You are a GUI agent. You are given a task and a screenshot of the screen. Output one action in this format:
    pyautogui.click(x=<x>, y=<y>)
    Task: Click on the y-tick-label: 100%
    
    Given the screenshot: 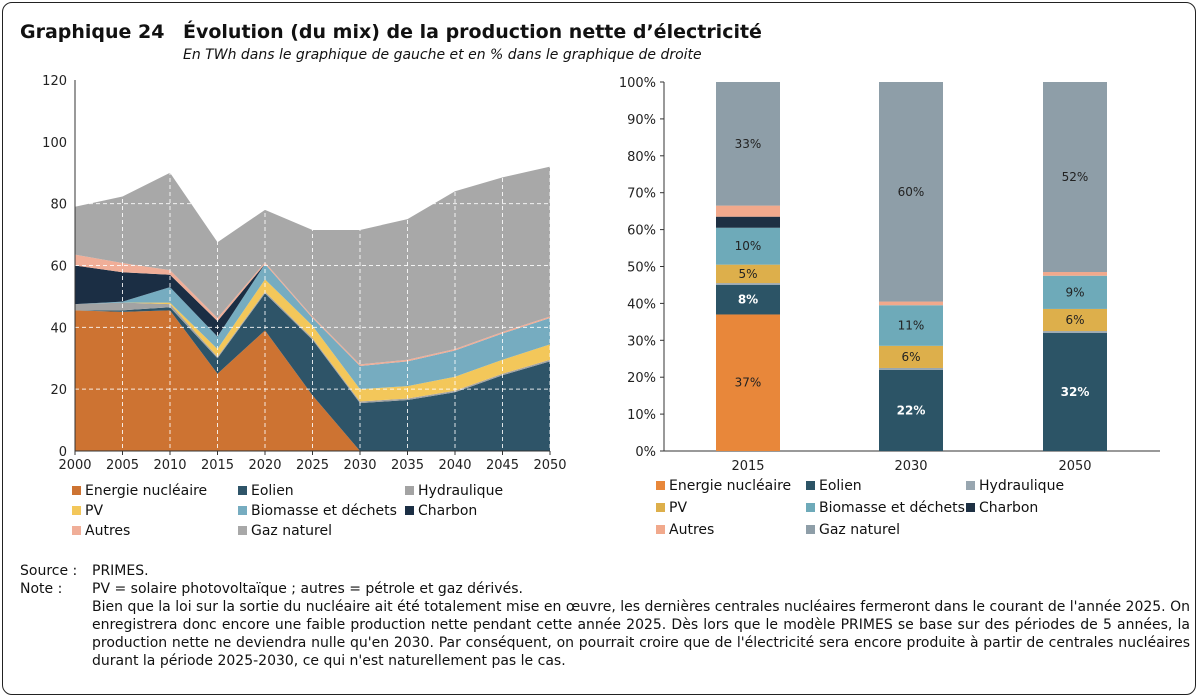 What is the action you would take?
    pyautogui.click(x=637, y=83)
    